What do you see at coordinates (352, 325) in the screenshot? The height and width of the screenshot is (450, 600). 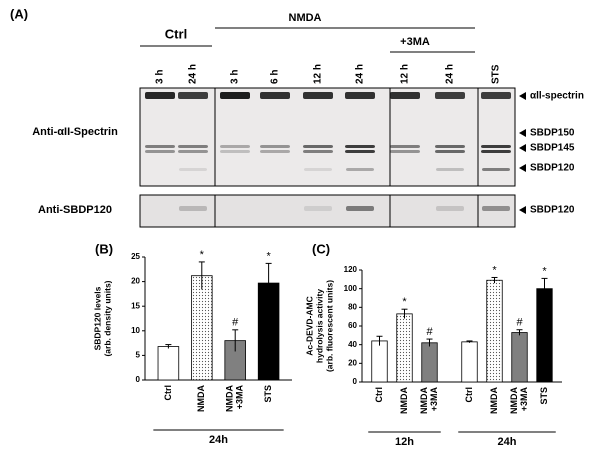 I see `y-tick-label: 60` at bounding box center [352, 325].